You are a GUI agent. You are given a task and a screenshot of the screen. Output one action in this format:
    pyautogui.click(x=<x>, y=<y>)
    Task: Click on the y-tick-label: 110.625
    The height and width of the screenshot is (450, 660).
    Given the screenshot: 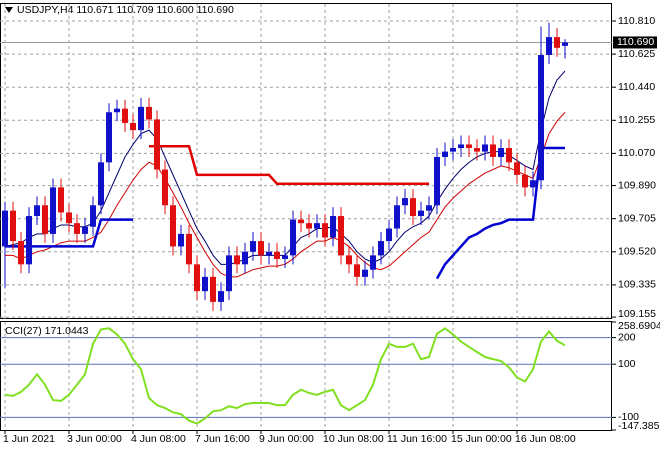 What is the action you would take?
    pyautogui.click(x=636, y=54)
    